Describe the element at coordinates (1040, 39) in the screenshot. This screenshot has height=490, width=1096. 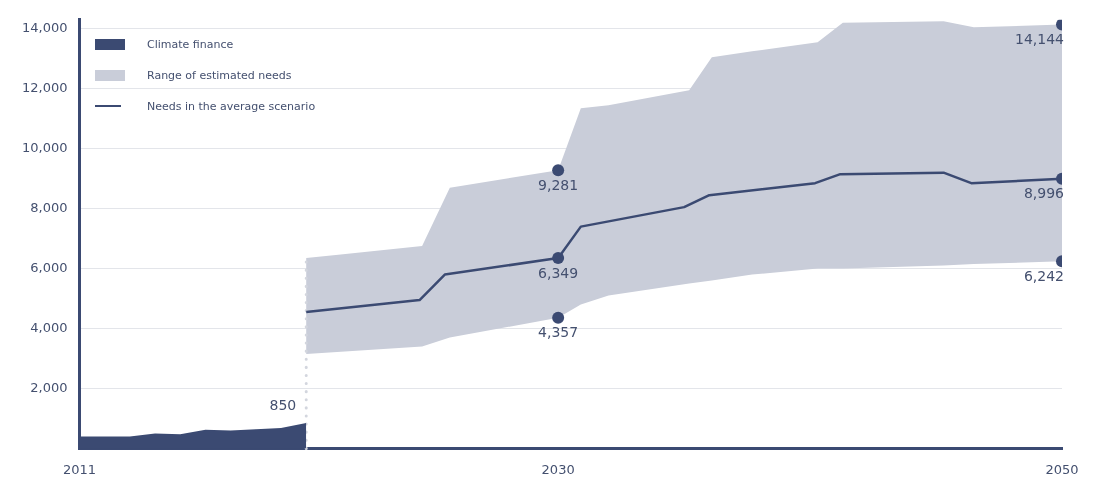
I see `annotation: 14,144` at that location.